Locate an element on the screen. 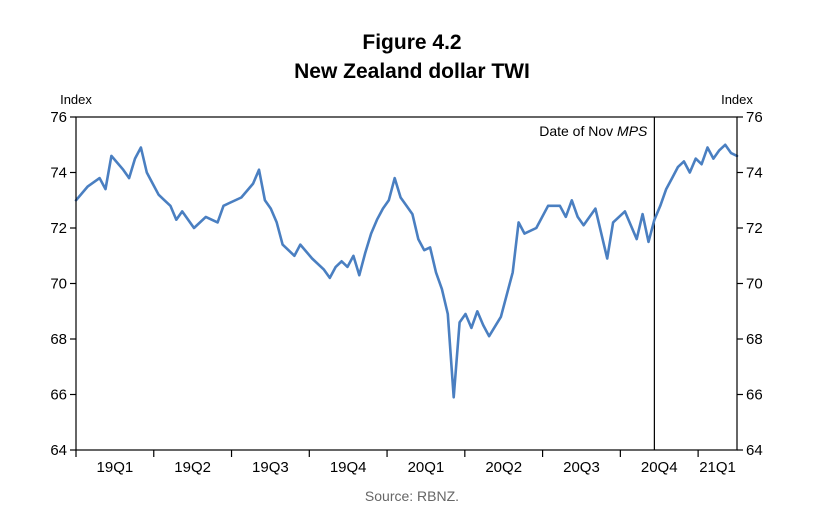  y-tick-label-left: 66 is located at coordinates (58, 395).